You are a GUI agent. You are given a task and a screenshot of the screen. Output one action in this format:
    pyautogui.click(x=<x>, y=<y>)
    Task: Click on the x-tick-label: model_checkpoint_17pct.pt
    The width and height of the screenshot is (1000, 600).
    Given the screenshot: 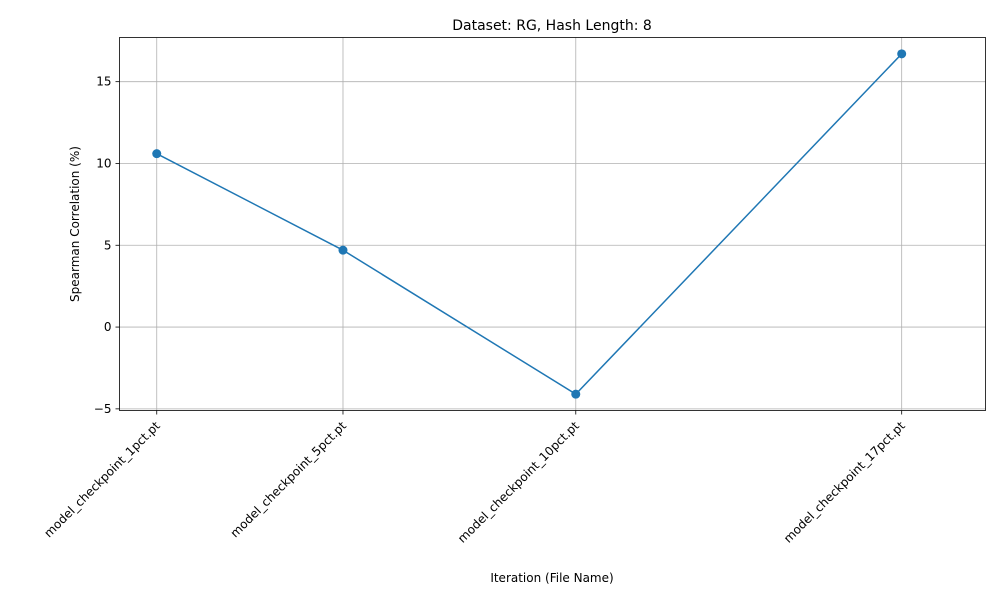 What is the action you would take?
    pyautogui.click(x=844, y=482)
    